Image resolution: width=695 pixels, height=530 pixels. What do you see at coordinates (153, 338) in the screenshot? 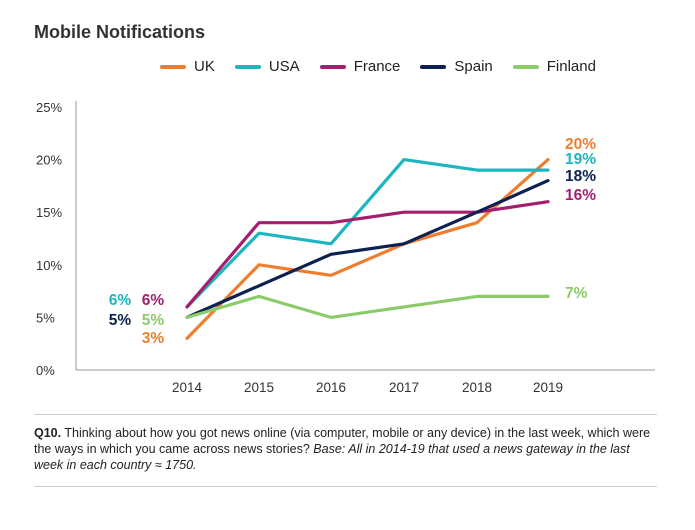
I see `start-label-uk: 3%` at bounding box center [153, 338].